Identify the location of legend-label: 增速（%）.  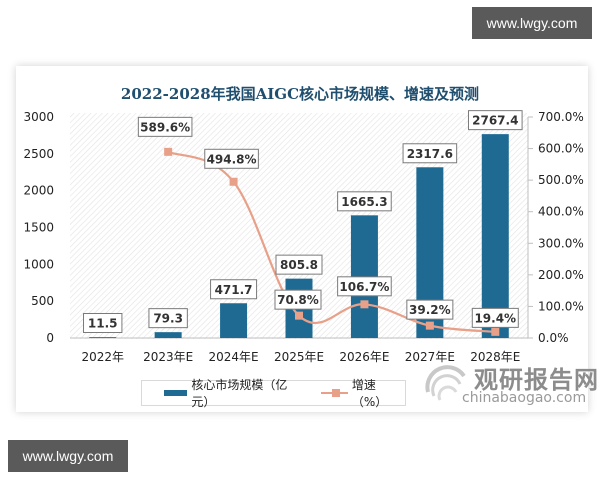
(369, 393).